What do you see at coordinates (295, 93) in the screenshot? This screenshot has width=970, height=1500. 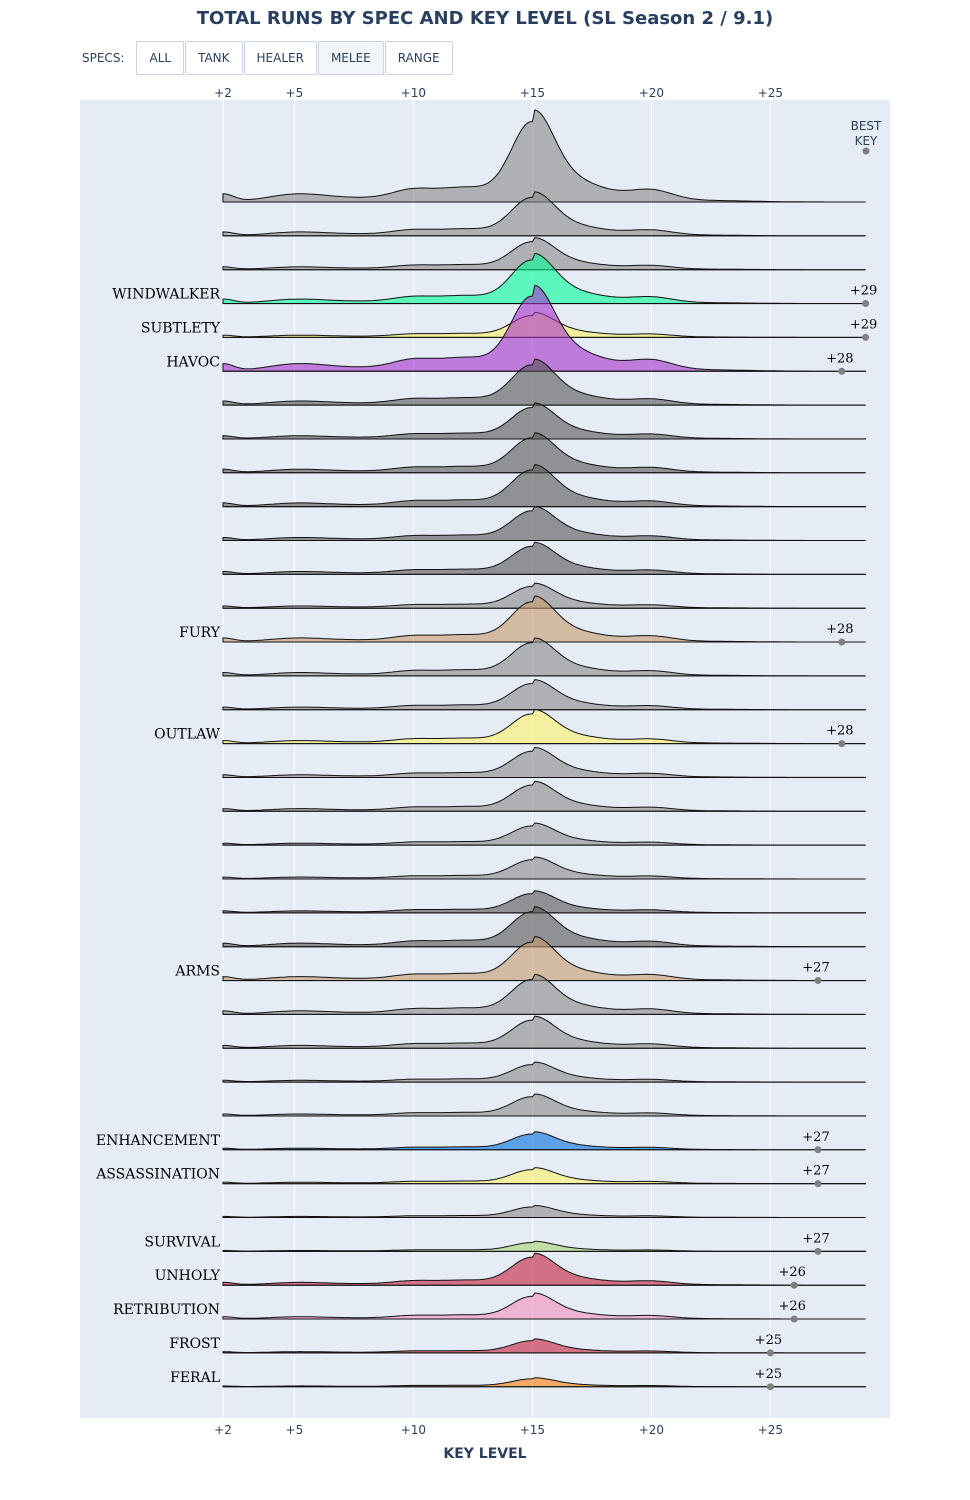 I see `x-tick-label-top: +5` at bounding box center [295, 93].